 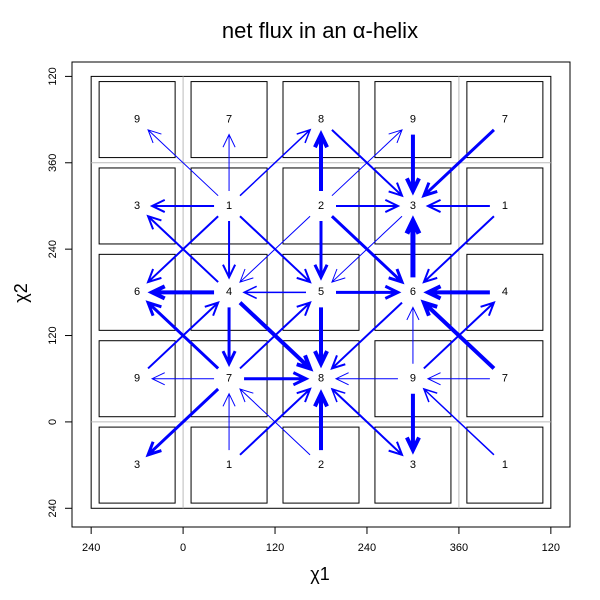 I want to click on y-tick-label: 0, so click(x=53, y=422).